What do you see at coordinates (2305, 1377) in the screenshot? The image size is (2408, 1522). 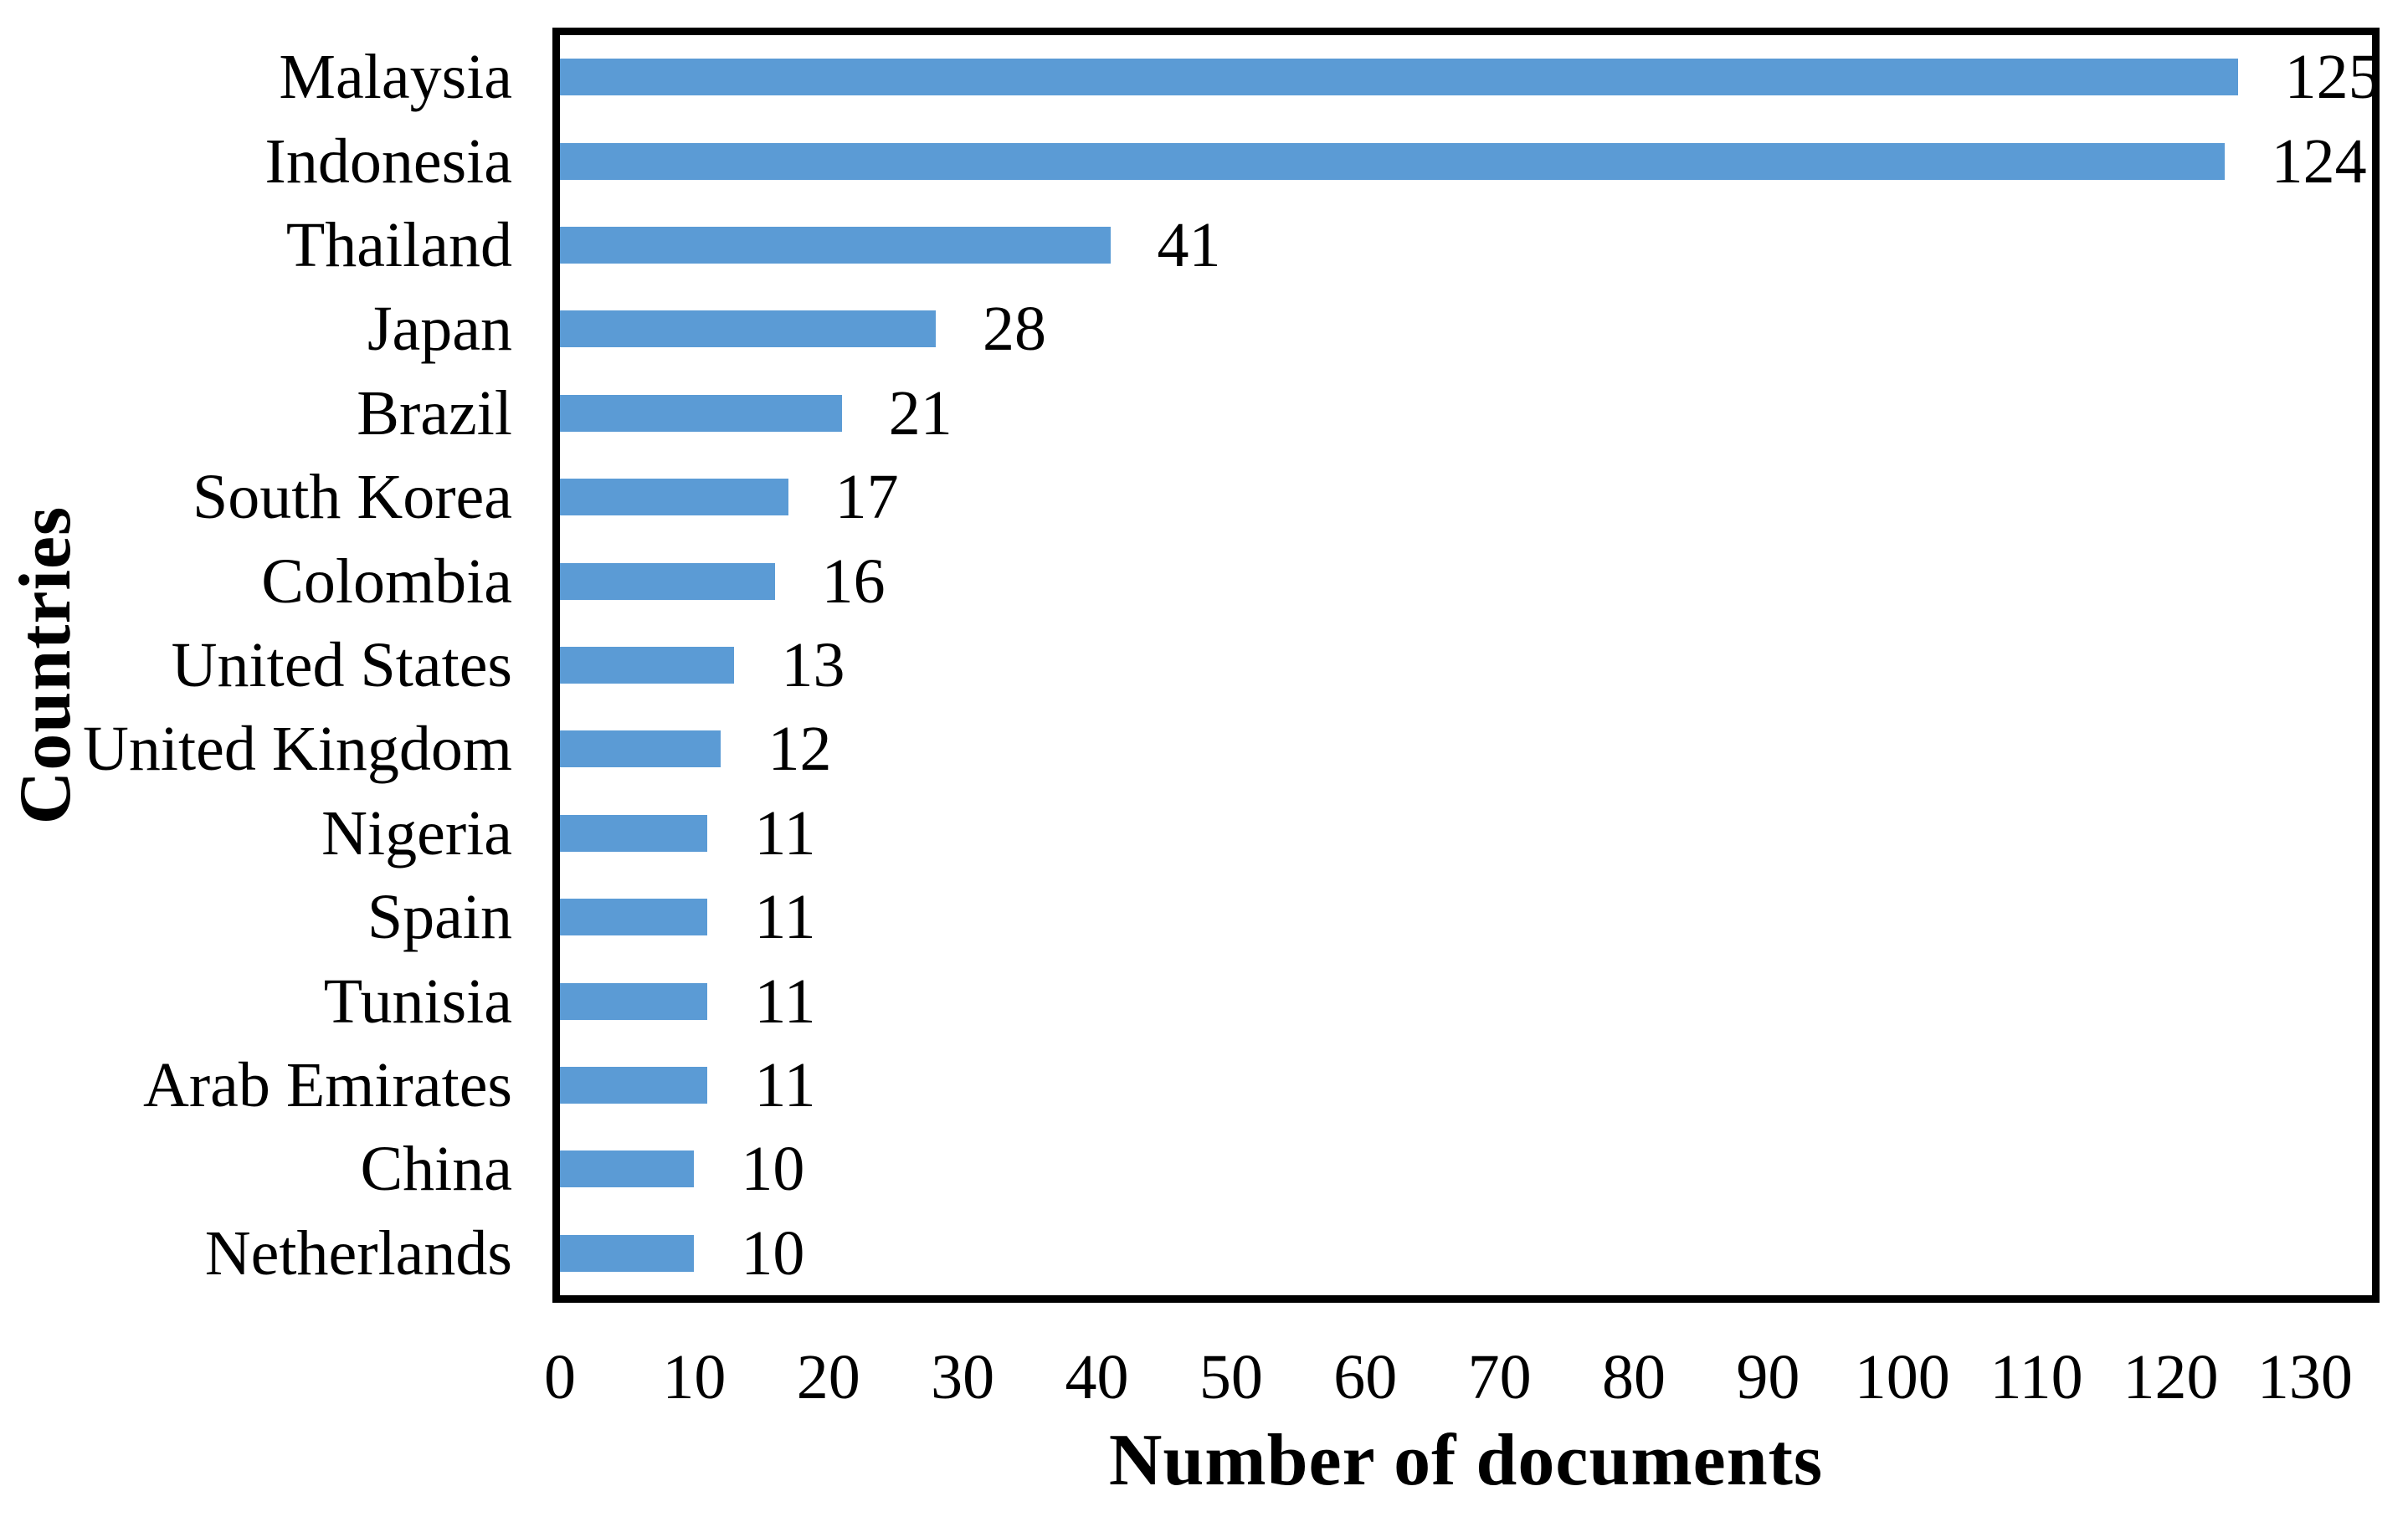 I see `x-tick-label: 130` at bounding box center [2305, 1377].